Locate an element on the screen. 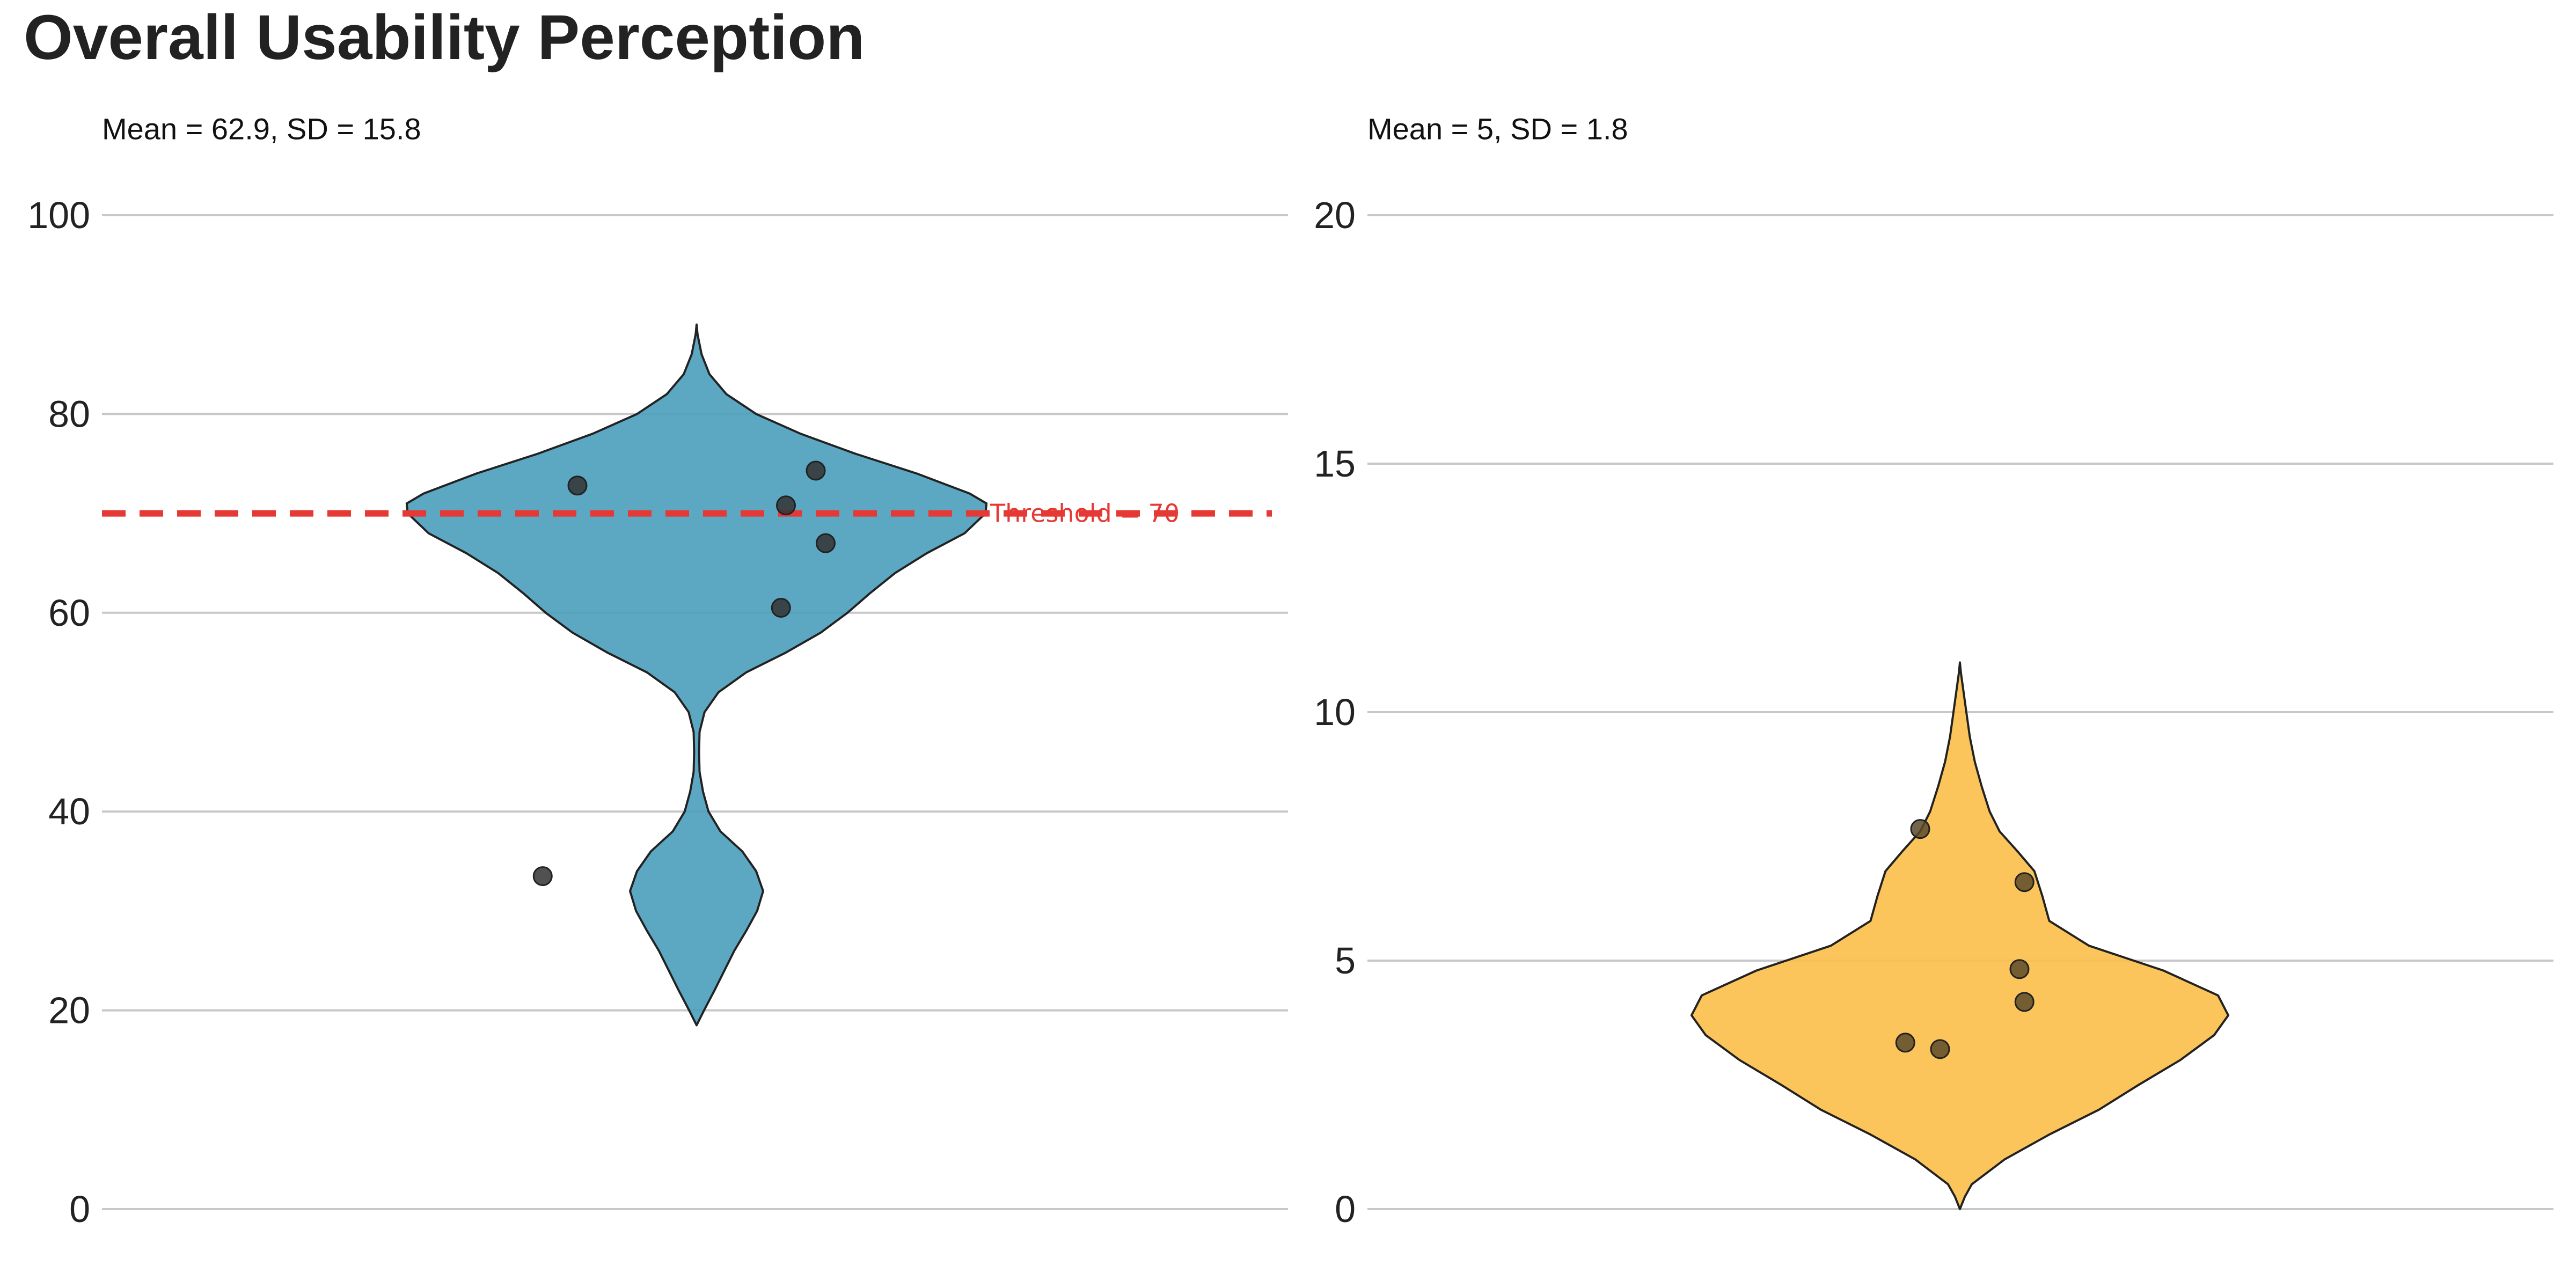  y-tick-label: 60 is located at coordinates (69, 613).